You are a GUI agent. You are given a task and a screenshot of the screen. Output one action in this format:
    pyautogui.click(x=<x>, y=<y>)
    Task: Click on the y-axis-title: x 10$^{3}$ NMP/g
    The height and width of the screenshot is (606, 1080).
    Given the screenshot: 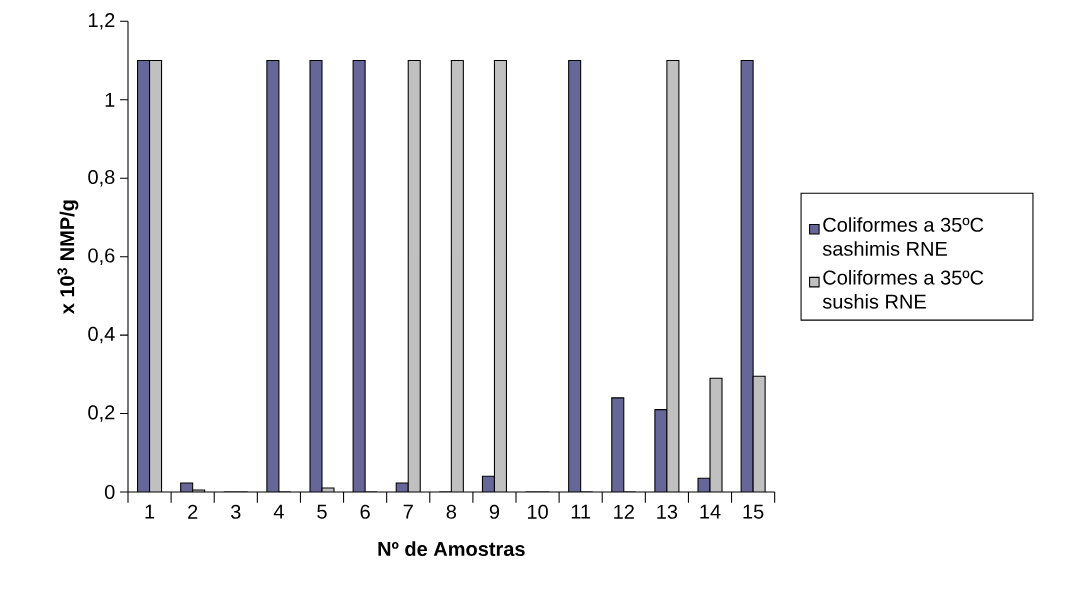 What is the action you would take?
    pyautogui.click(x=68, y=257)
    